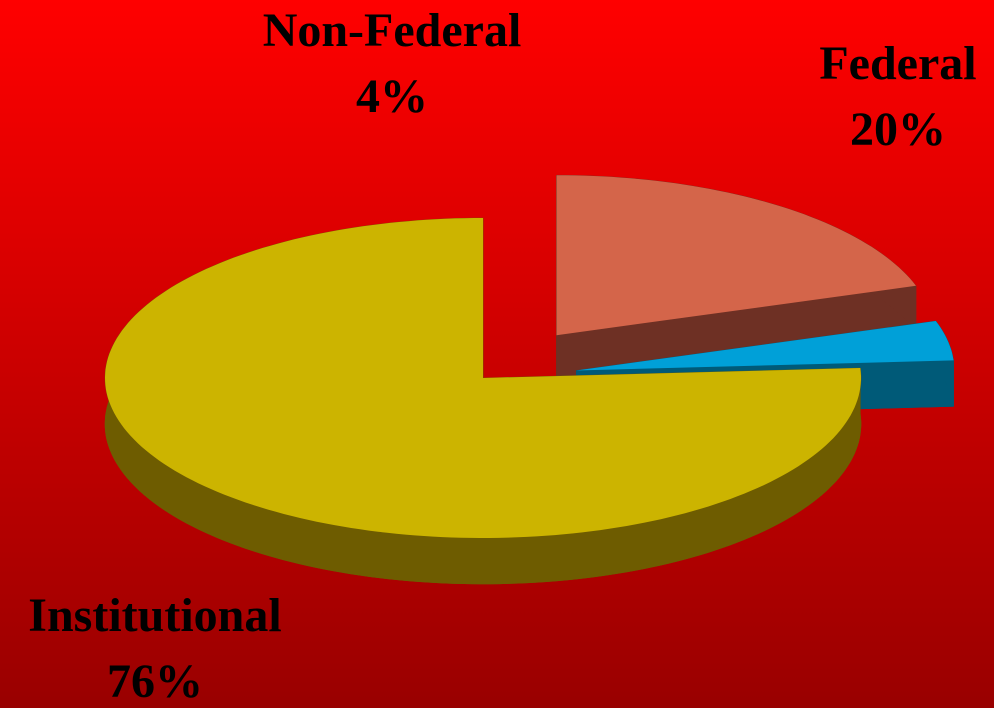 The height and width of the screenshot is (708, 994). Describe the element at coordinates (155, 681) in the screenshot. I see `slice-value-label: 76%` at that location.